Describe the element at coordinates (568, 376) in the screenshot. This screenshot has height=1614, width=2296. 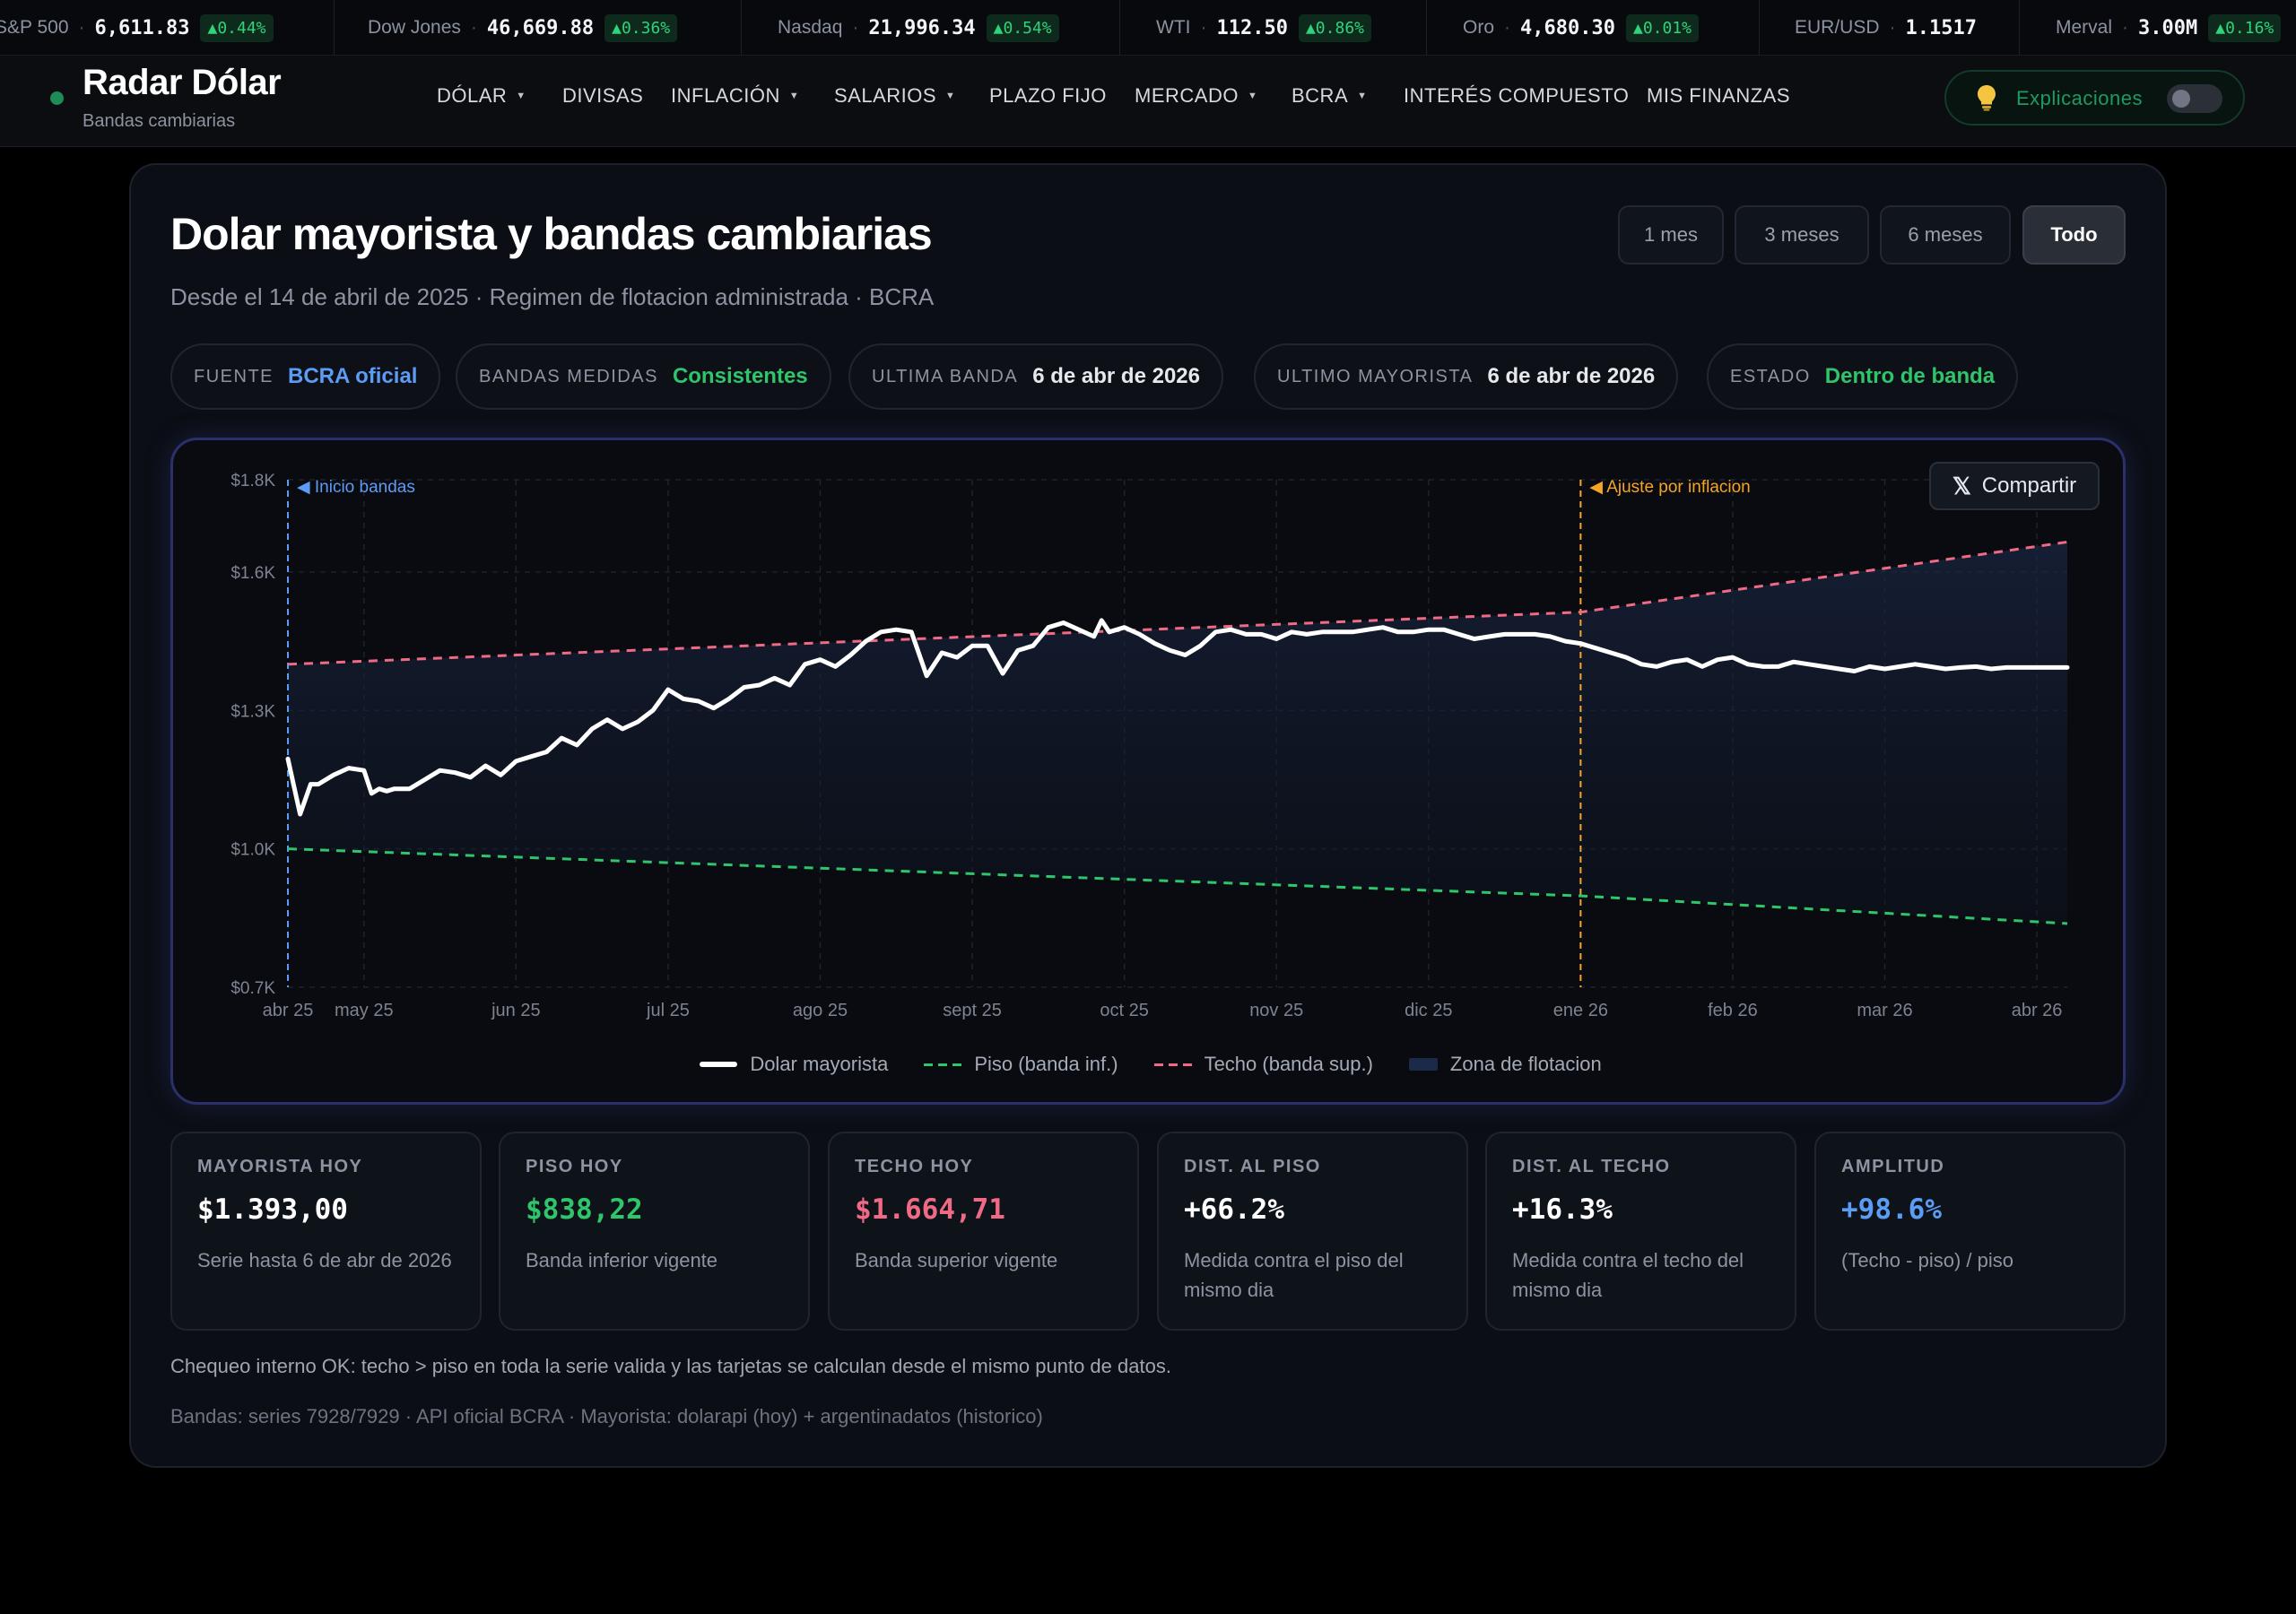
I see `pill-key: BANDAS MEDIDAS` at that location.